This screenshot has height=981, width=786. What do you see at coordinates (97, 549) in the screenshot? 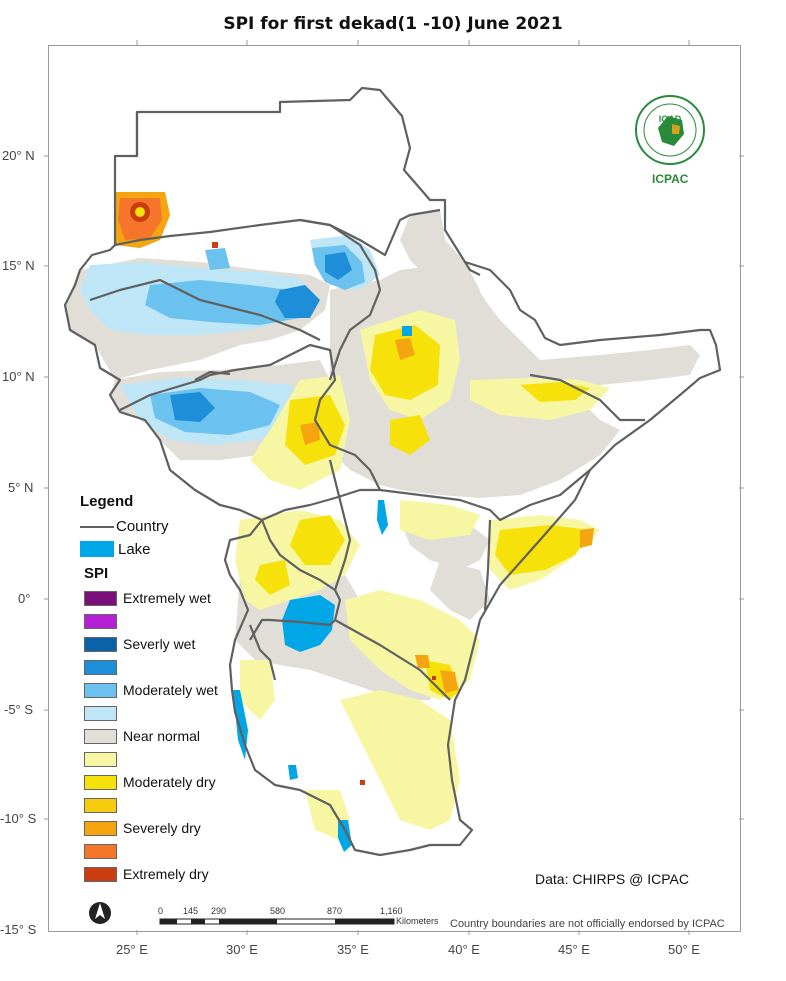
I see `legend-lake-swatch` at bounding box center [97, 549].